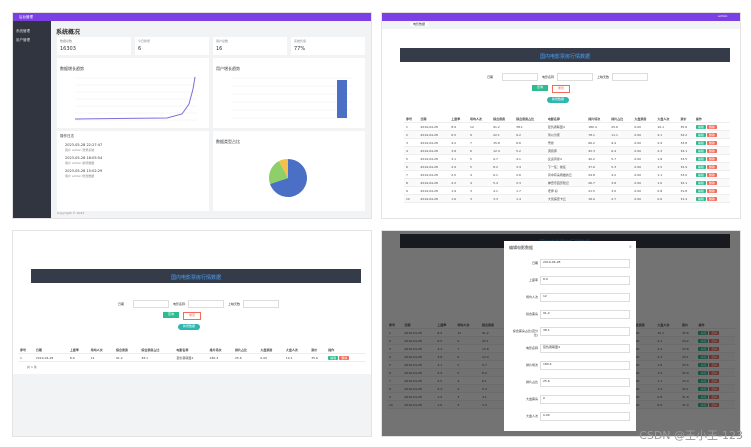 The width and height of the screenshot is (751, 447). I want to click on field-input: 12, so click(585, 297).